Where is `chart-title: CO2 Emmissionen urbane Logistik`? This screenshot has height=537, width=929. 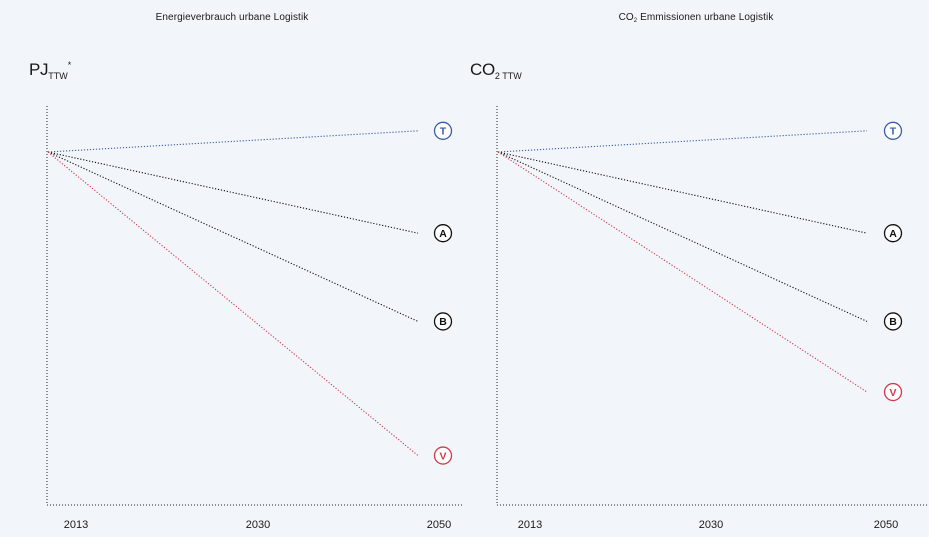
chart-title: CO2 Emmissionen urbane Logistik is located at coordinates (696, 18).